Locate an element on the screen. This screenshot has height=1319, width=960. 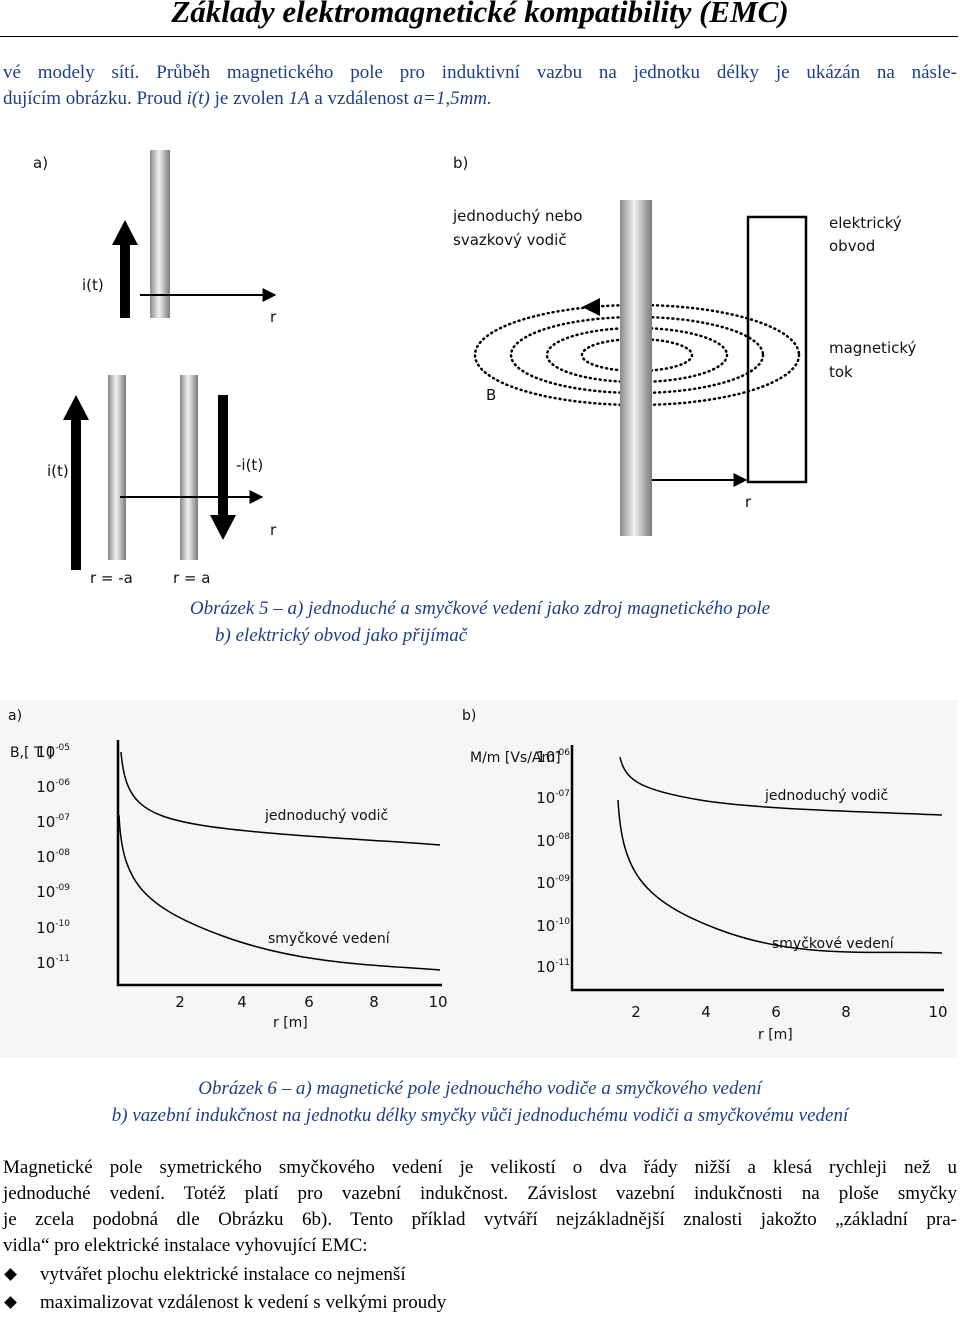
y-tick-label: 10-05 is located at coordinates (53, 752).